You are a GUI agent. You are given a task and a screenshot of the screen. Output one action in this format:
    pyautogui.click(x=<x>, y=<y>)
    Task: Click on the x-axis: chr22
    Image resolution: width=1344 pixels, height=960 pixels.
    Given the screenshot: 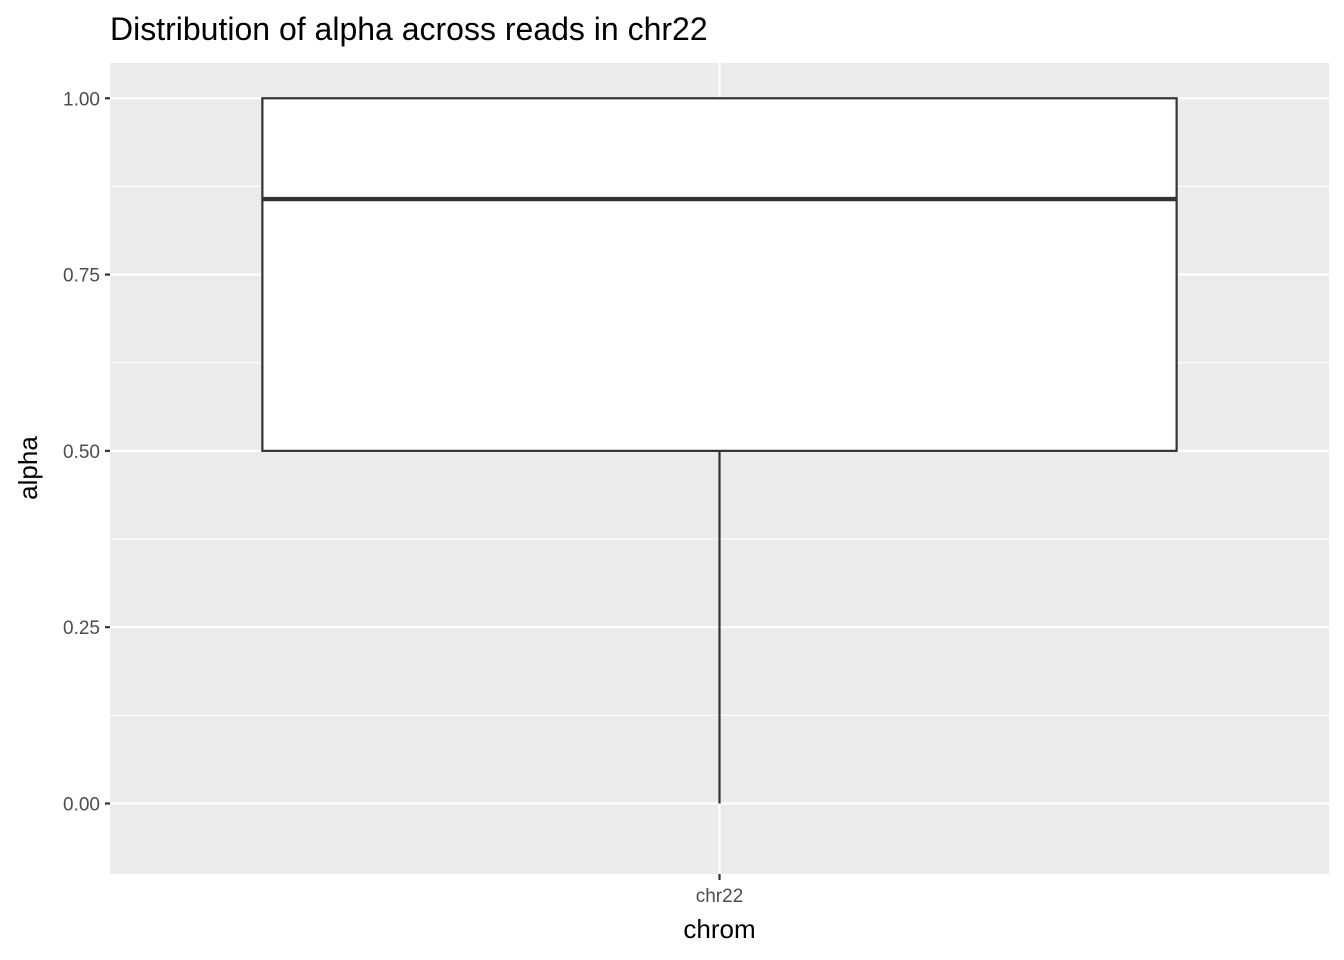 What is the action you would take?
    pyautogui.click(x=720, y=890)
    